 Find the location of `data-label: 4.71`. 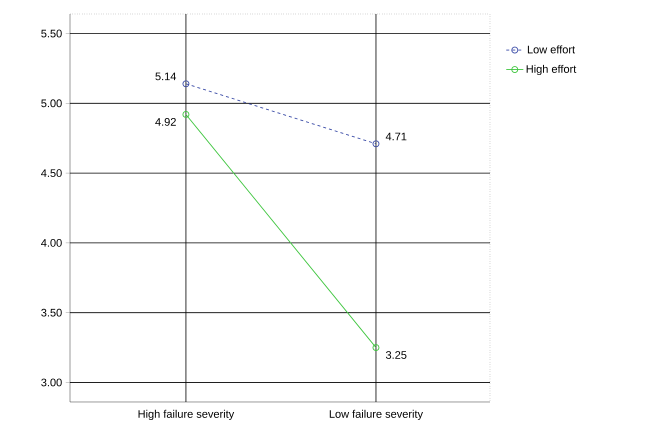

data-label: 4.71 is located at coordinates (396, 136).